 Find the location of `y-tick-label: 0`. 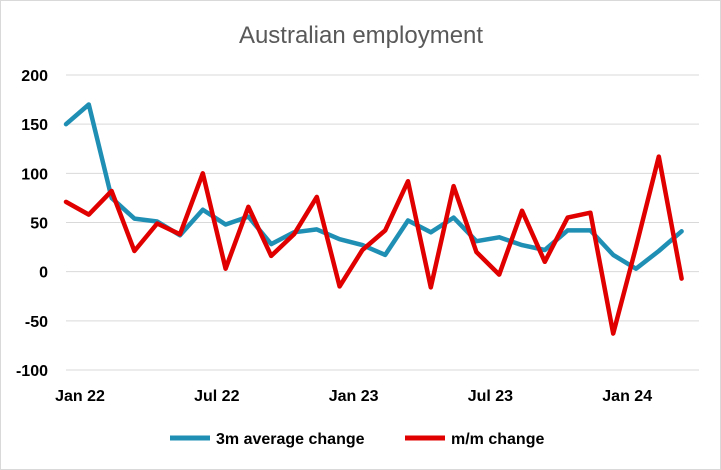

y-tick-label: 0 is located at coordinates (43, 273).